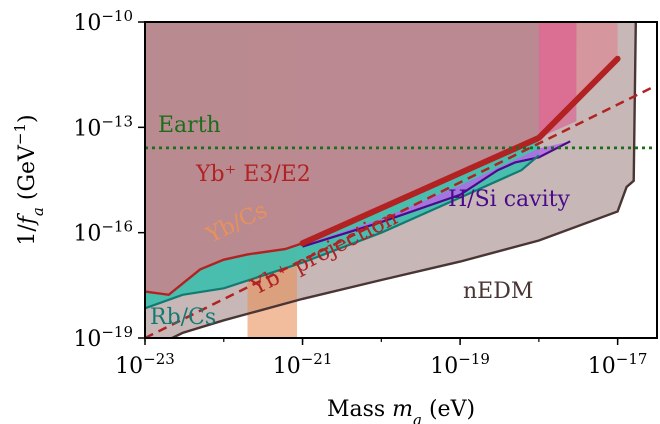 Image resolution: width=660 pixels, height=424 pixels. Describe the element at coordinates (253, 174) in the screenshot. I see `yb-e3e2-label: Yb⁺ E3/E2` at that location.